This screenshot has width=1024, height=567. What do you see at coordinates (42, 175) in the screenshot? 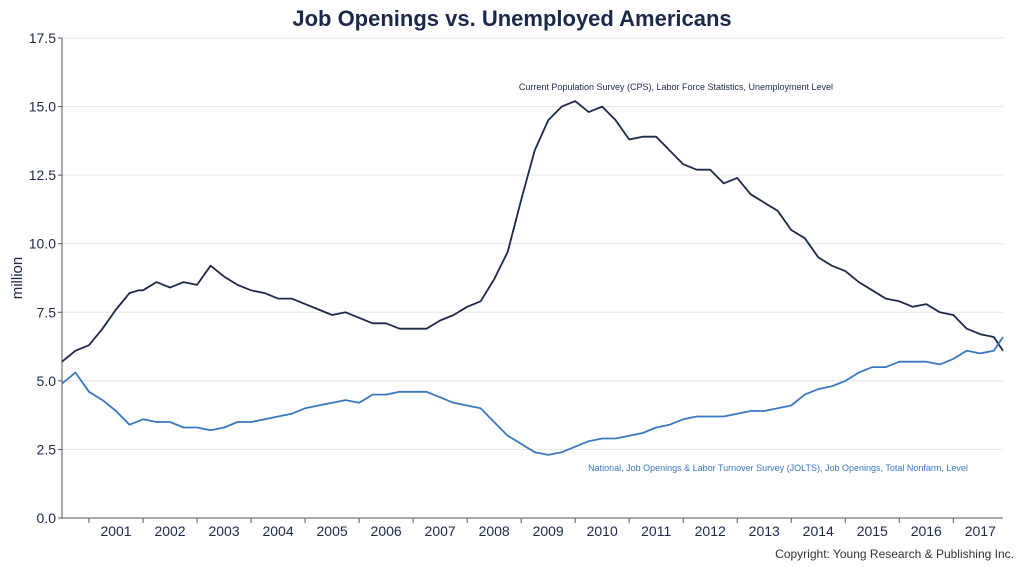
I see `y-tick-label: 12.5` at bounding box center [42, 175].